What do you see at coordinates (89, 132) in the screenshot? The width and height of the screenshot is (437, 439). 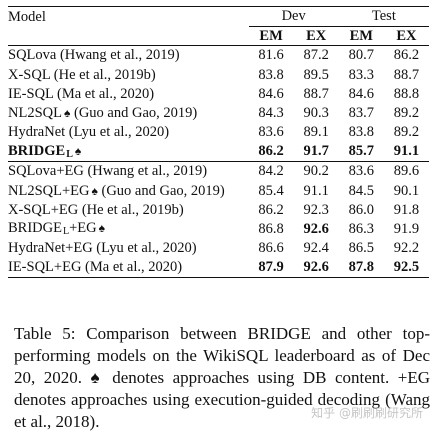 I see `model-name: HydraNet (Lyu et al., 2020)` at bounding box center [89, 132].